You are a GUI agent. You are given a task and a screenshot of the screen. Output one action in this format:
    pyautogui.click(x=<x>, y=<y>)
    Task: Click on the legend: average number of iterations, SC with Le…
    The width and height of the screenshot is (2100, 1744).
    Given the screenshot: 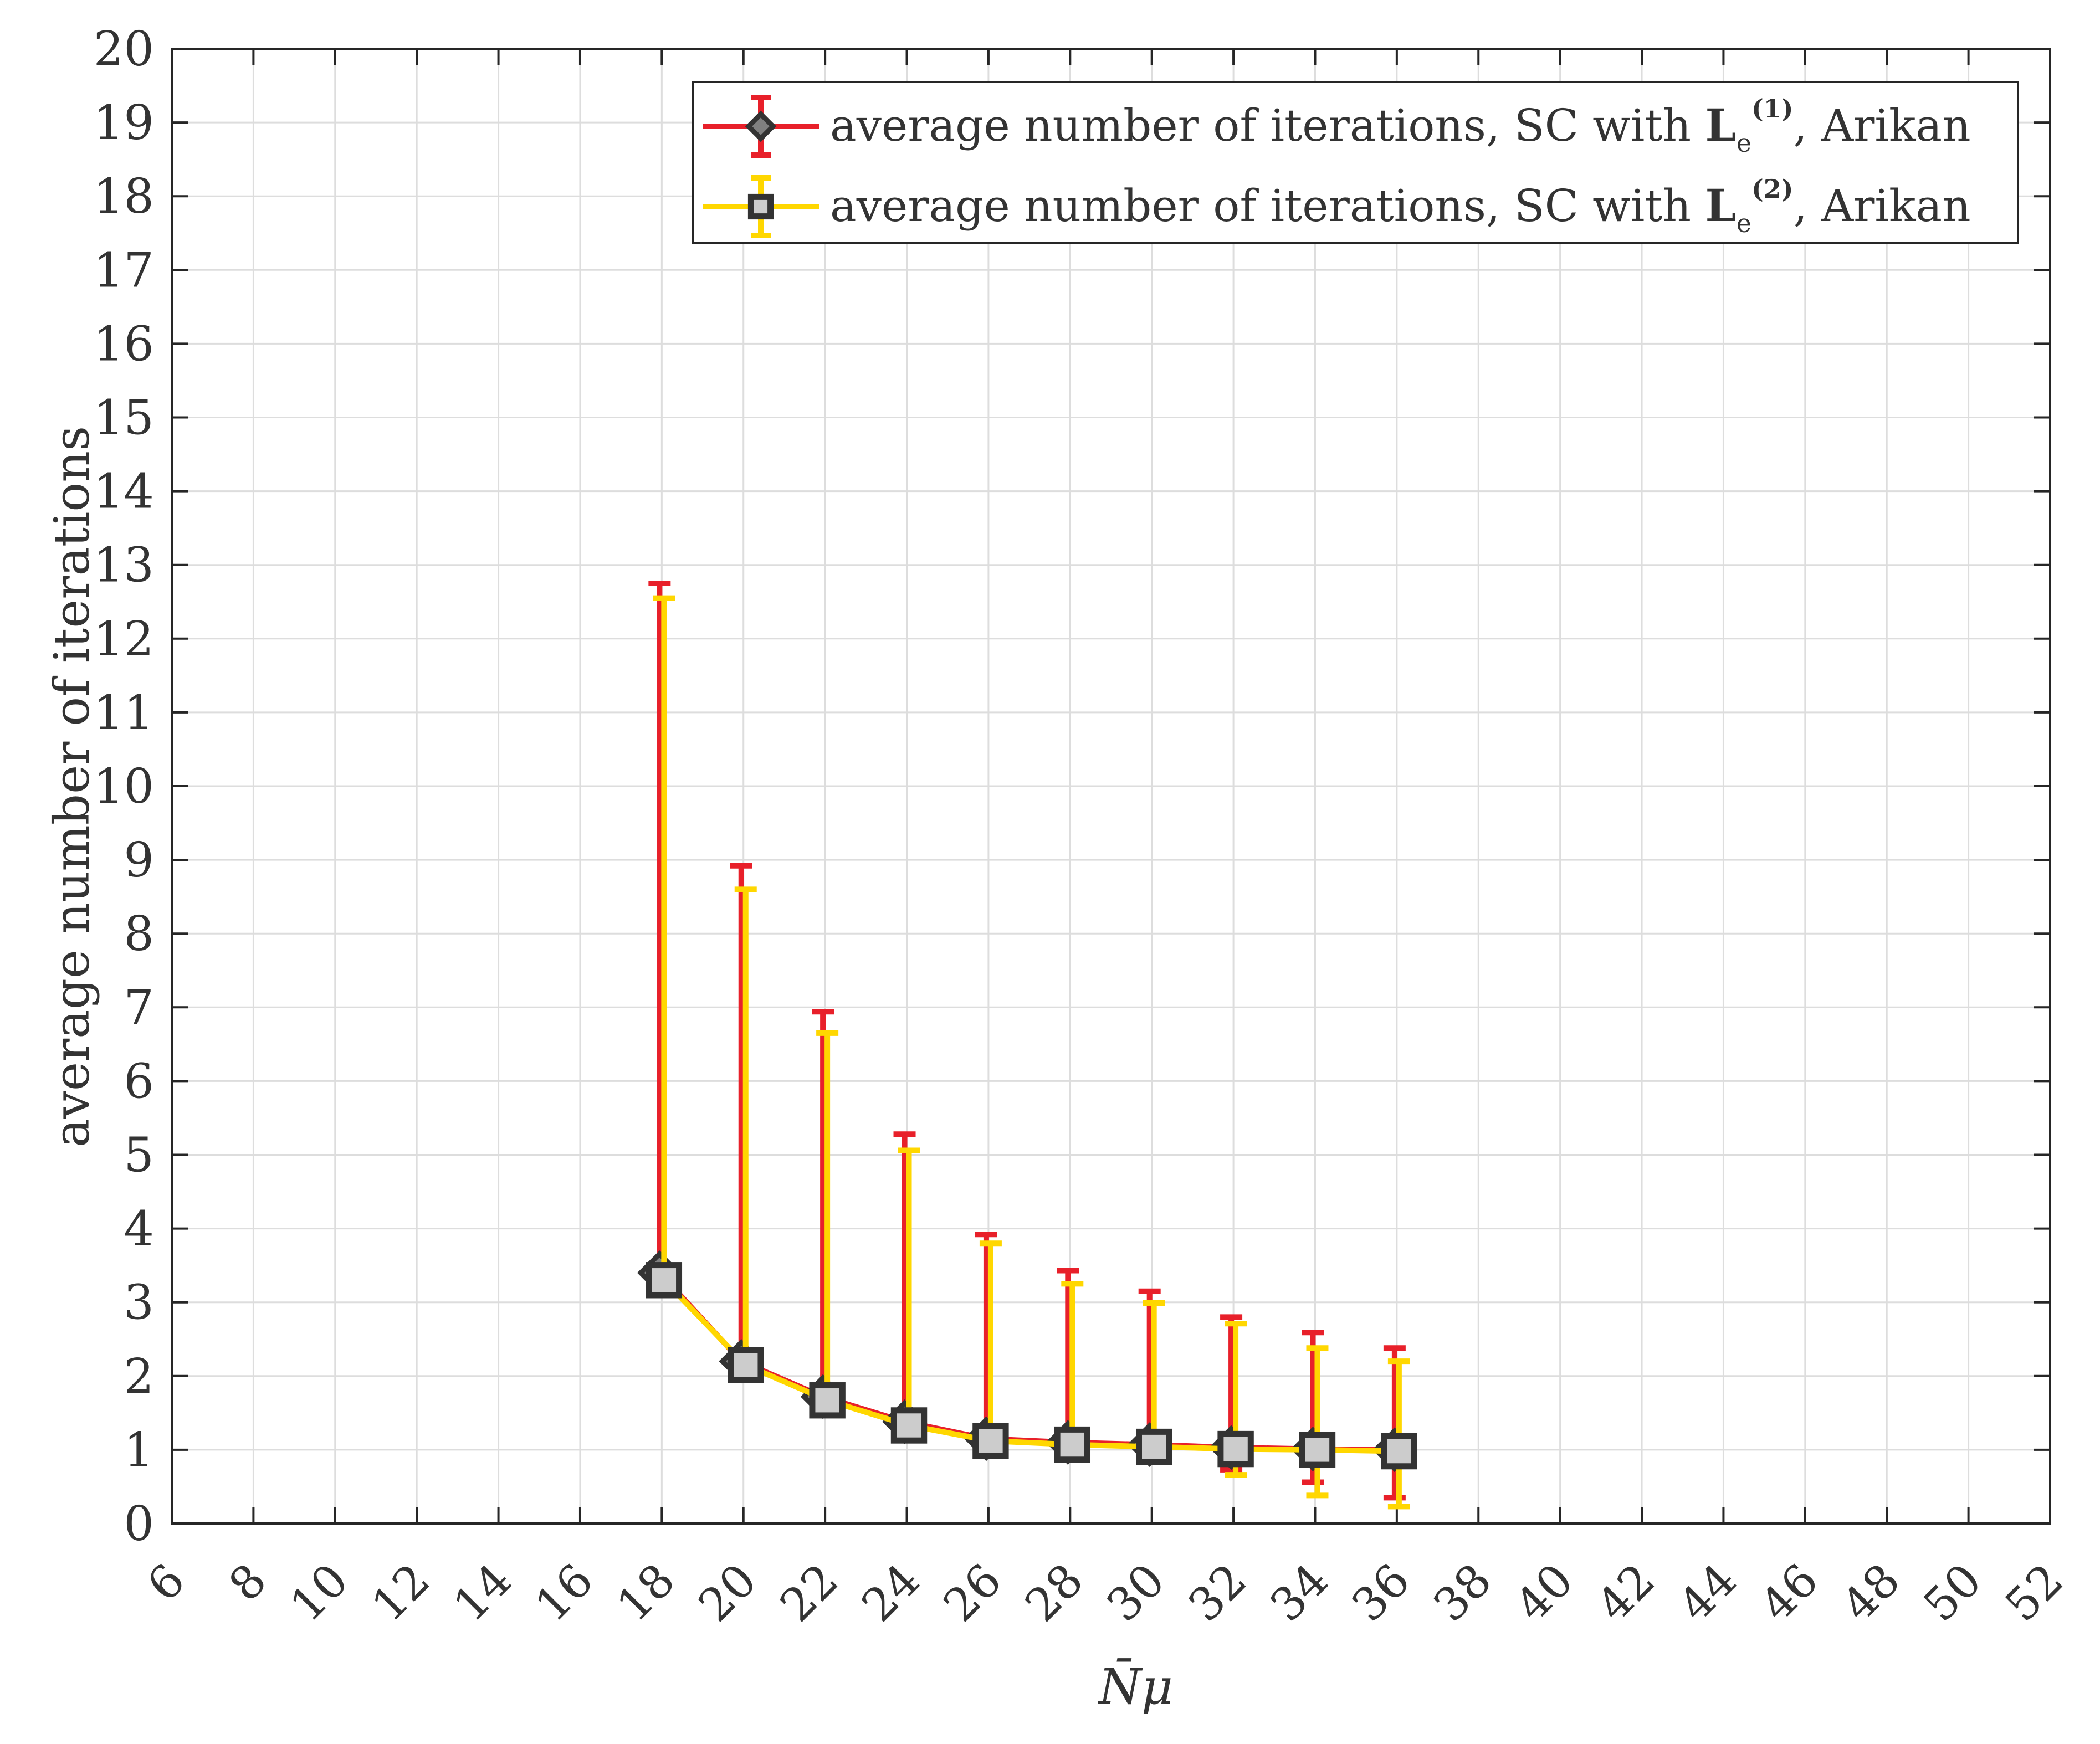 What is the action you would take?
    pyautogui.click(x=1355, y=162)
    